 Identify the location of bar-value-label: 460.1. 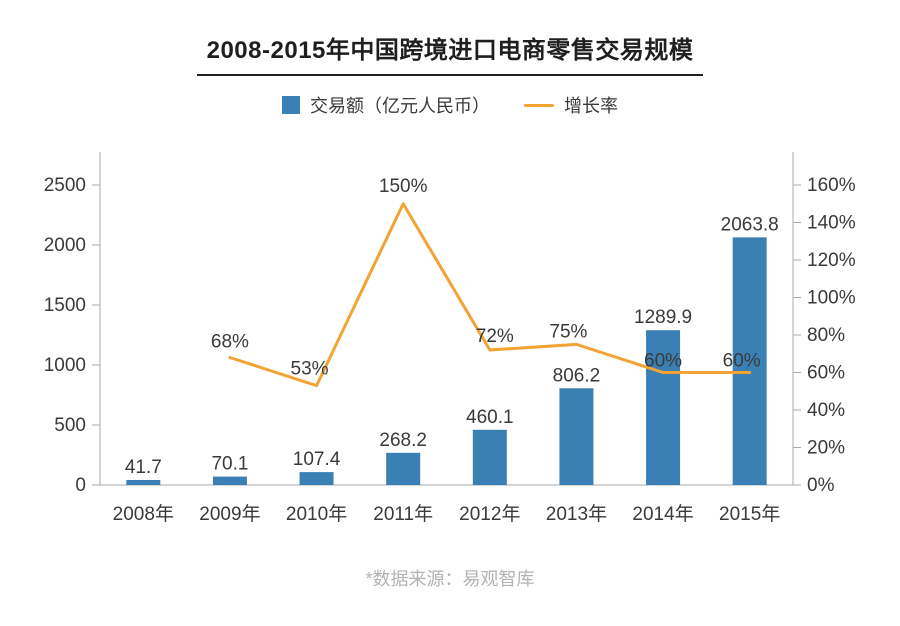
(490, 417).